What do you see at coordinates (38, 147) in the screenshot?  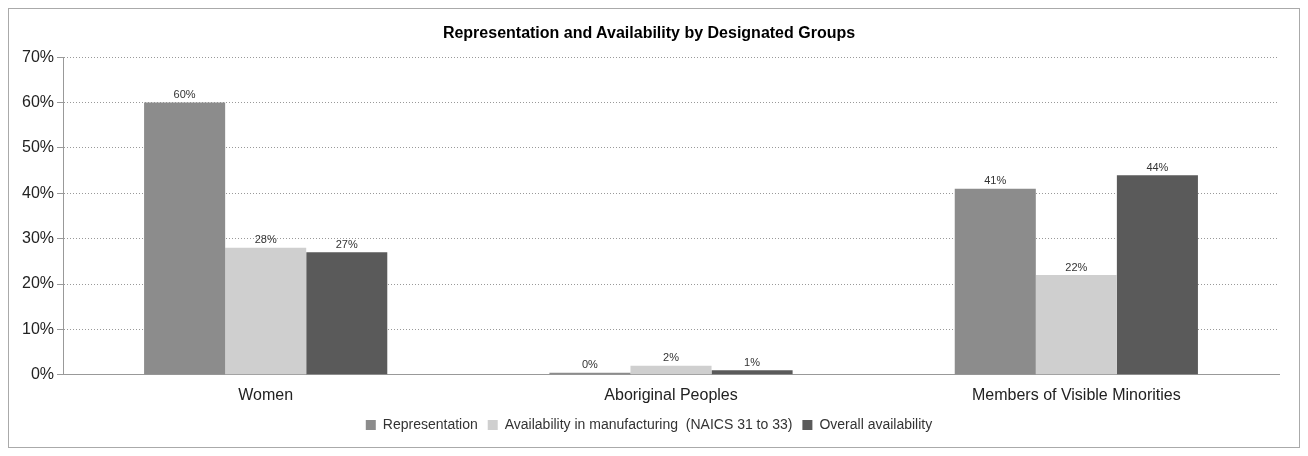 I see `y-tick-label: 50%` at bounding box center [38, 147].